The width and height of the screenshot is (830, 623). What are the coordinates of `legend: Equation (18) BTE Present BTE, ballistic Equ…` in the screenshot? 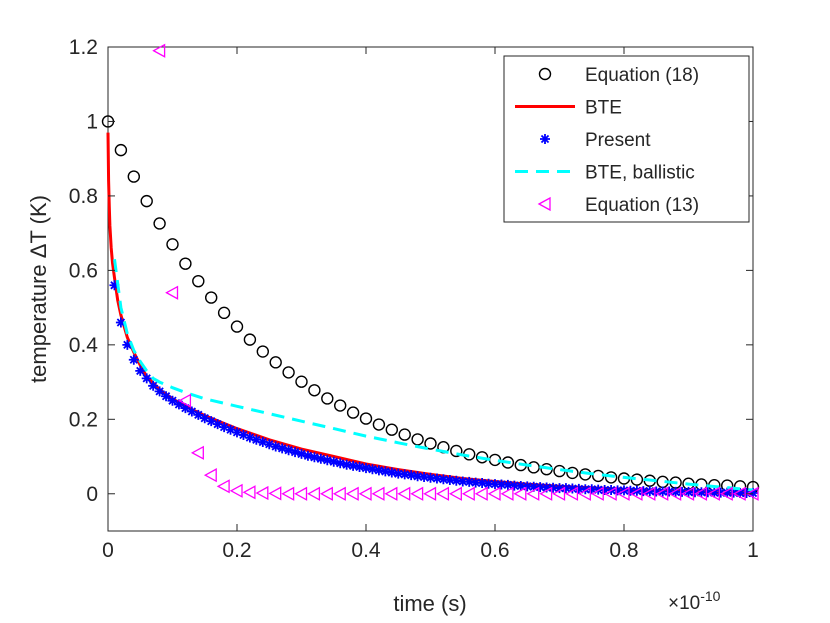 It's located at (626, 139).